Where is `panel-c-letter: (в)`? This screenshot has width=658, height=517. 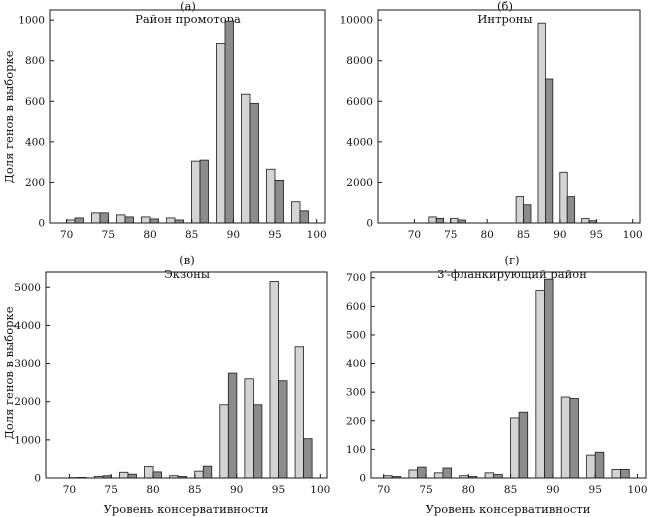
panel-c-letter: (в) is located at coordinates (186, 260).